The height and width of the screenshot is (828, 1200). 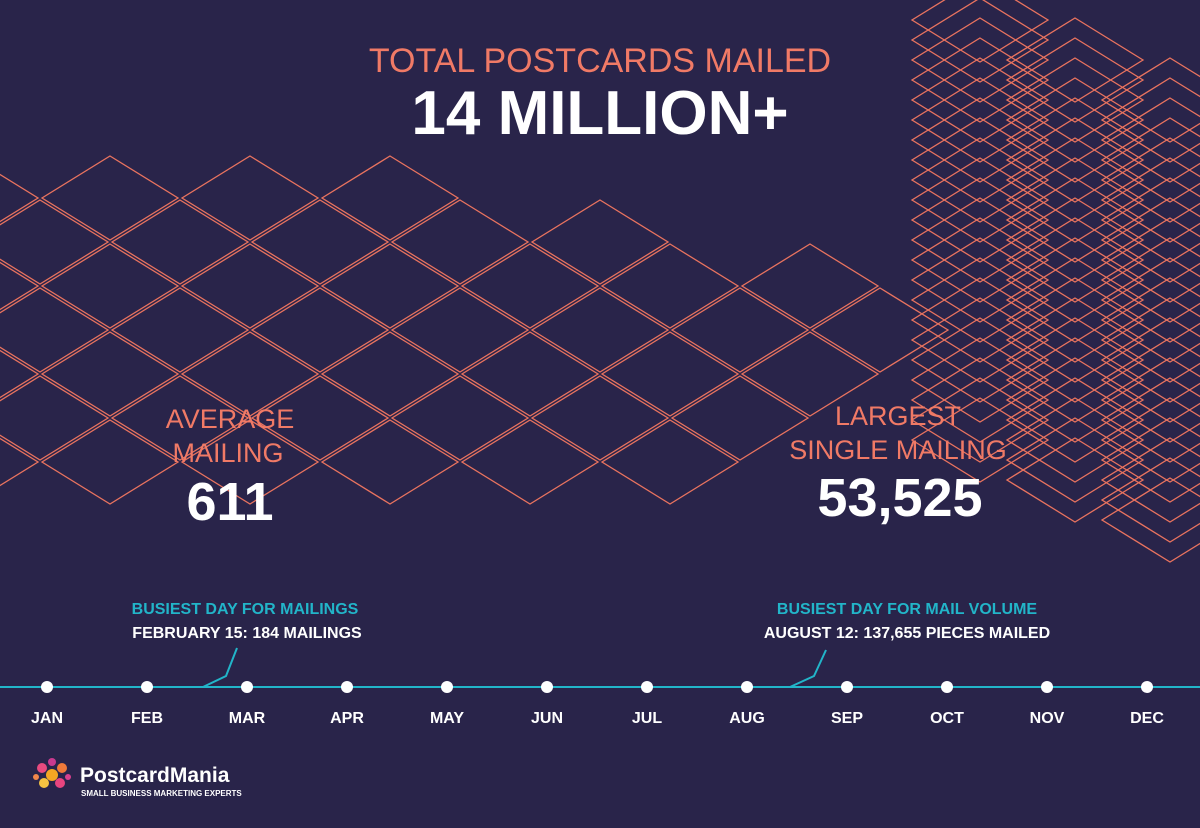 I want to click on logo-icon, so click(x=52, y=773).